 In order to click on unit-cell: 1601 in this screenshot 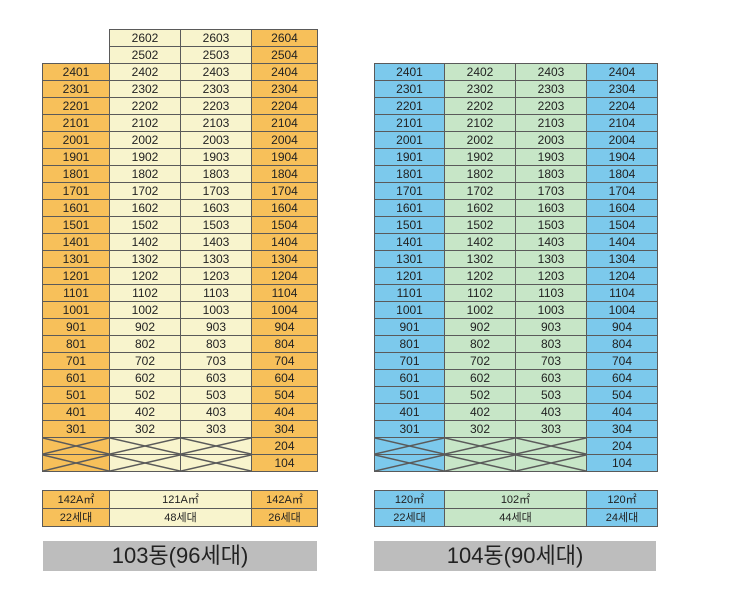, I will do `click(409, 208)`.